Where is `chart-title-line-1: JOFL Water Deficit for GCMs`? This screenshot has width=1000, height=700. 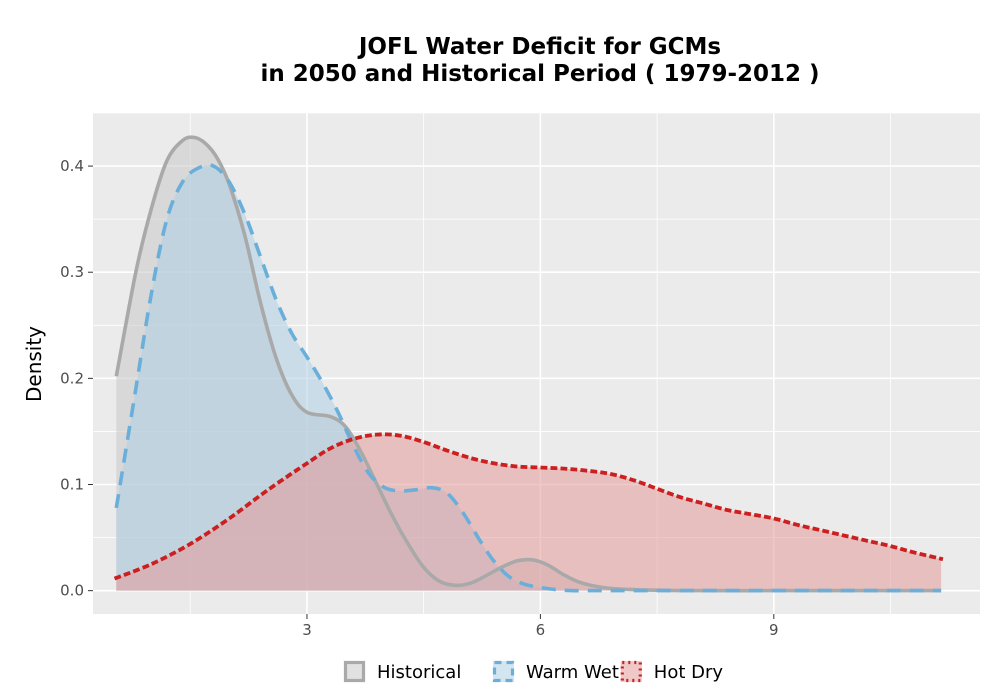
chart-title-line-1: JOFL Water Deficit for GCMs is located at coordinates (539, 47).